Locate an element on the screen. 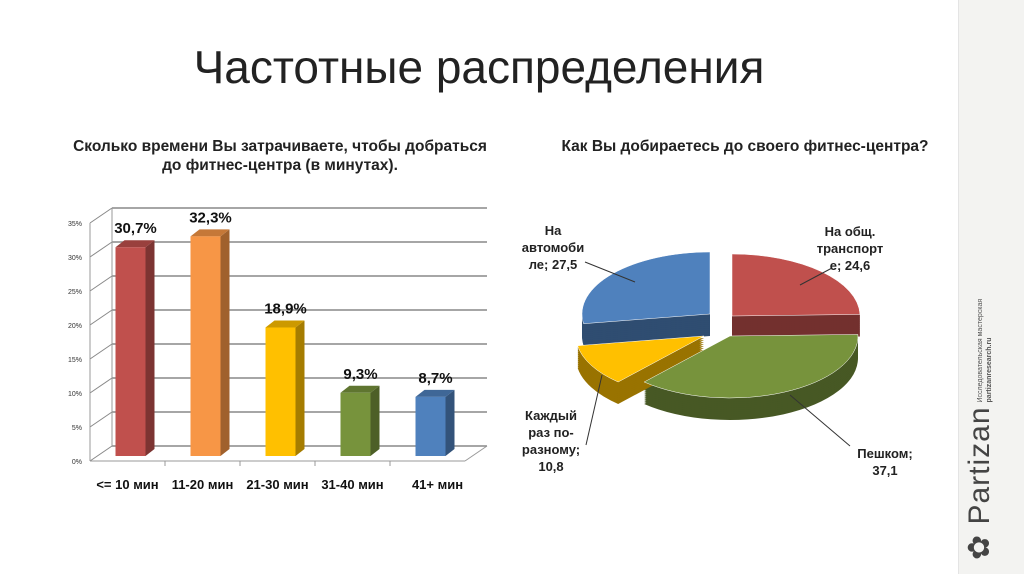  side-strip is located at coordinates (991, 287).